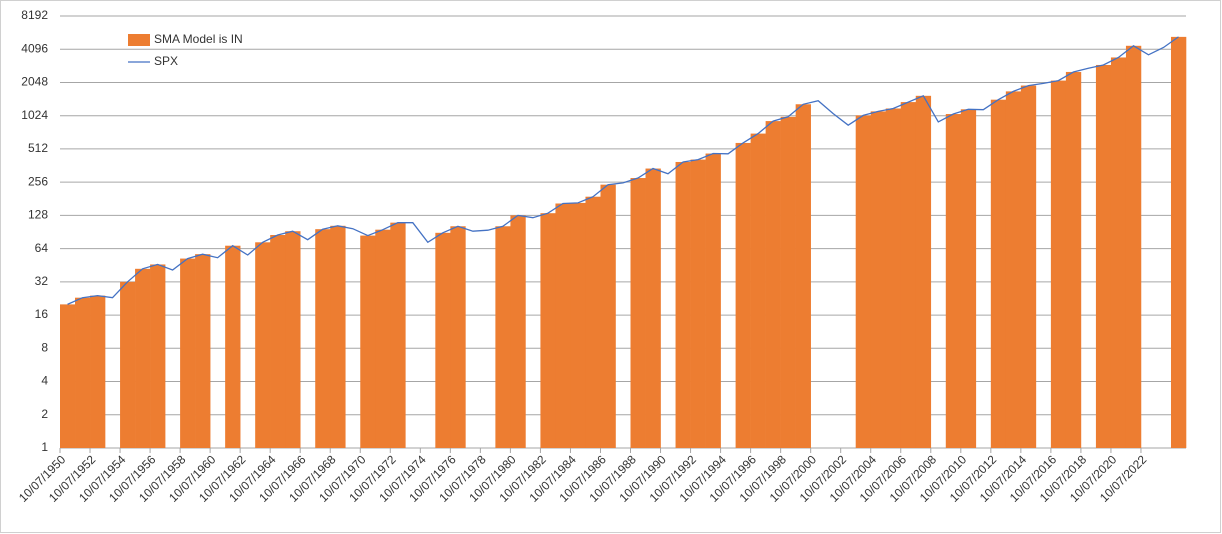 The image size is (1222, 534). I want to click on y-tick-label: 4, so click(44, 381).